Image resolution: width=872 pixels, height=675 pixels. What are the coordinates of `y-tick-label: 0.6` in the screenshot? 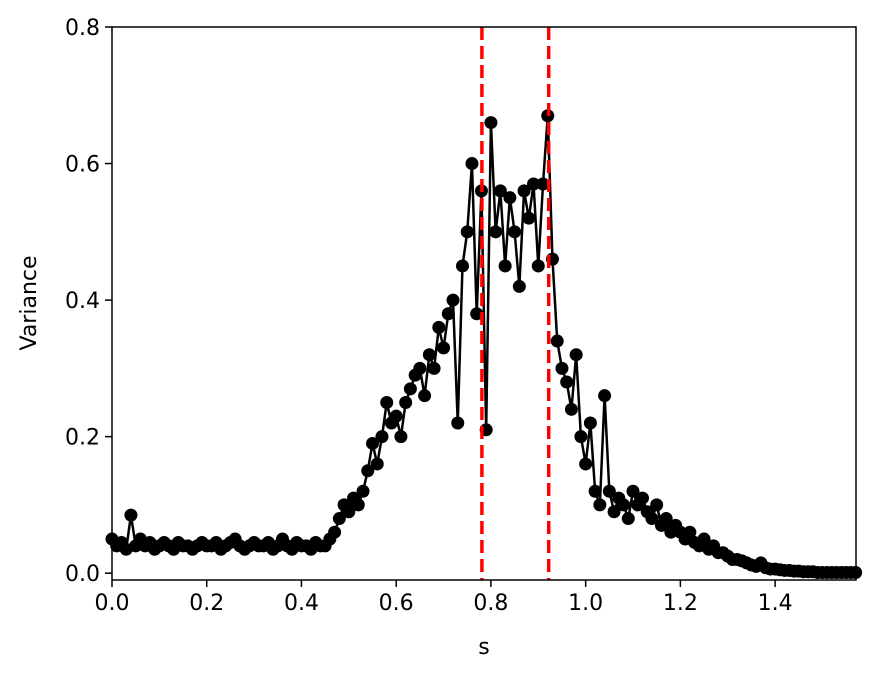 It's located at (82, 165).